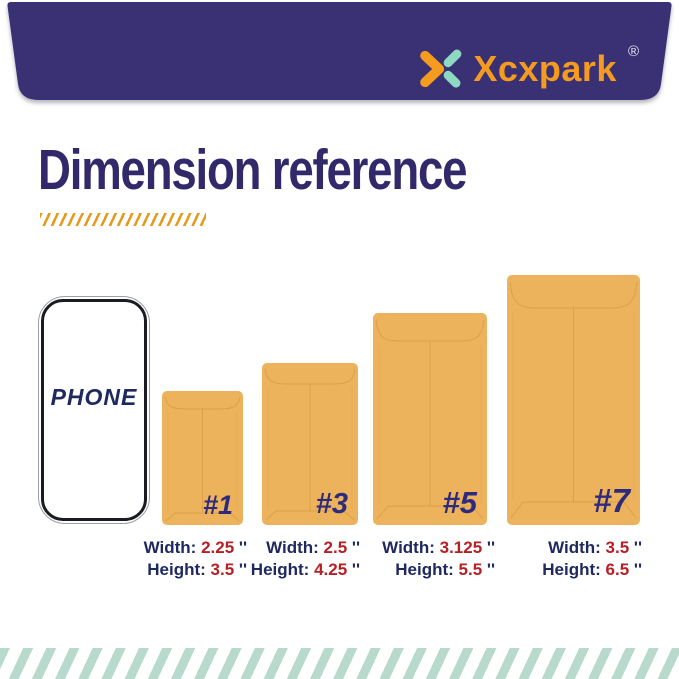 The height and width of the screenshot is (679, 679). I want to click on envelope-3: #3, so click(310, 444).